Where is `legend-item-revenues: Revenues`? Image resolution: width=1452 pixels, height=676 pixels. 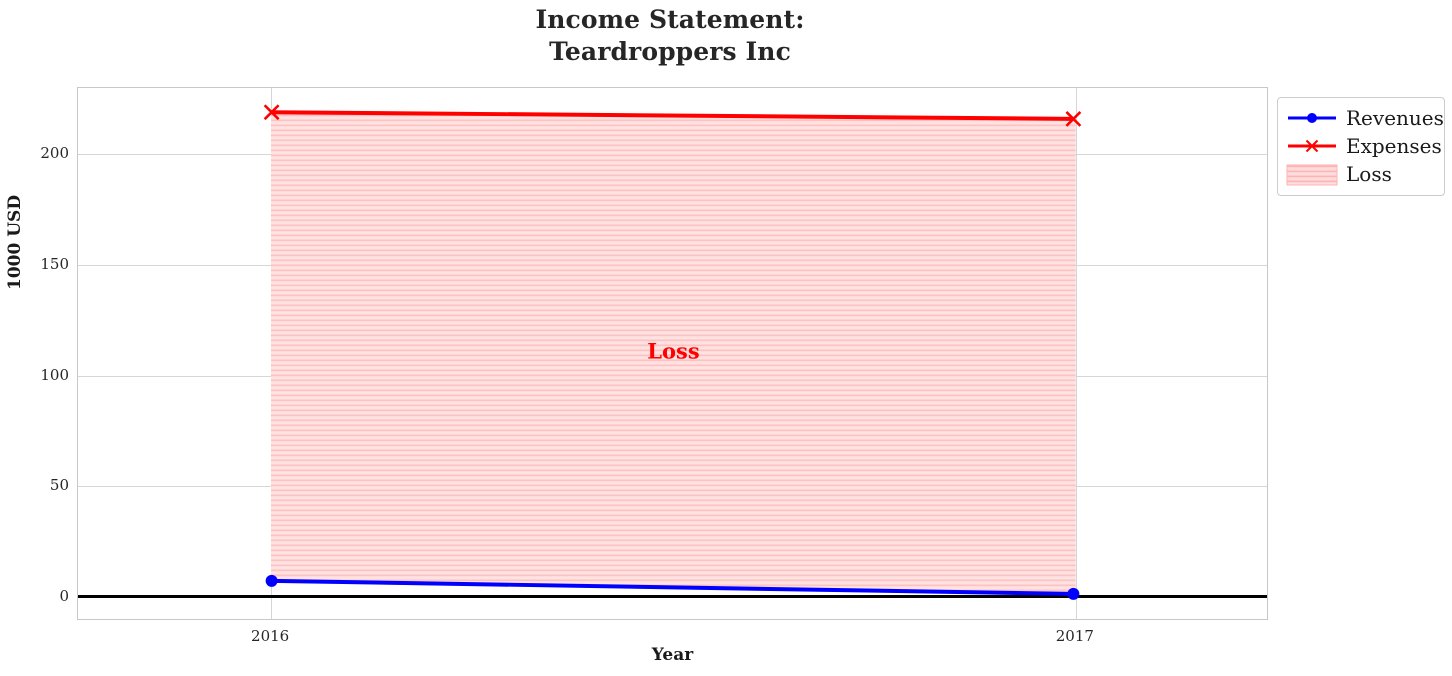
legend-item-revenues: Revenues is located at coordinates (1365, 118).